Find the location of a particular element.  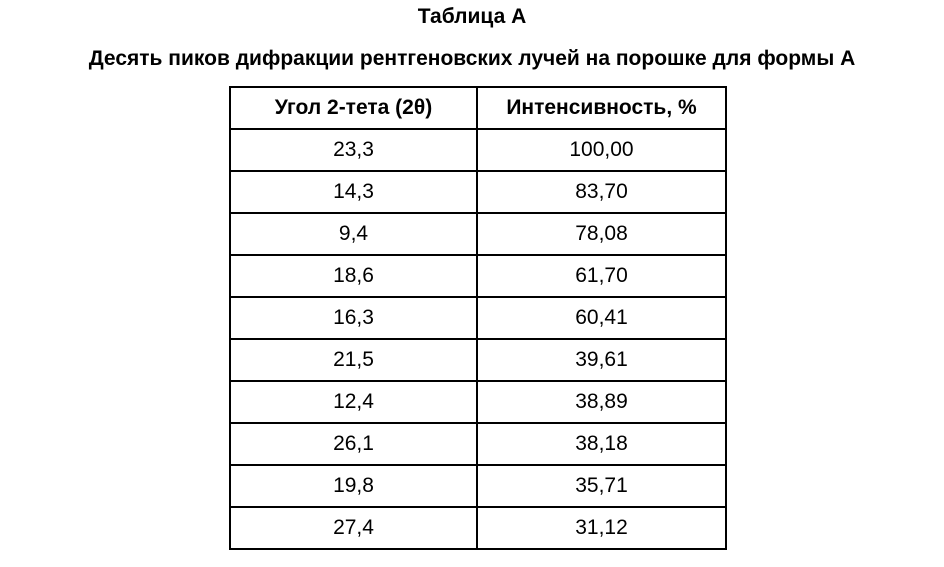

cell-angle-2theta: 23,3 is located at coordinates (353, 150).